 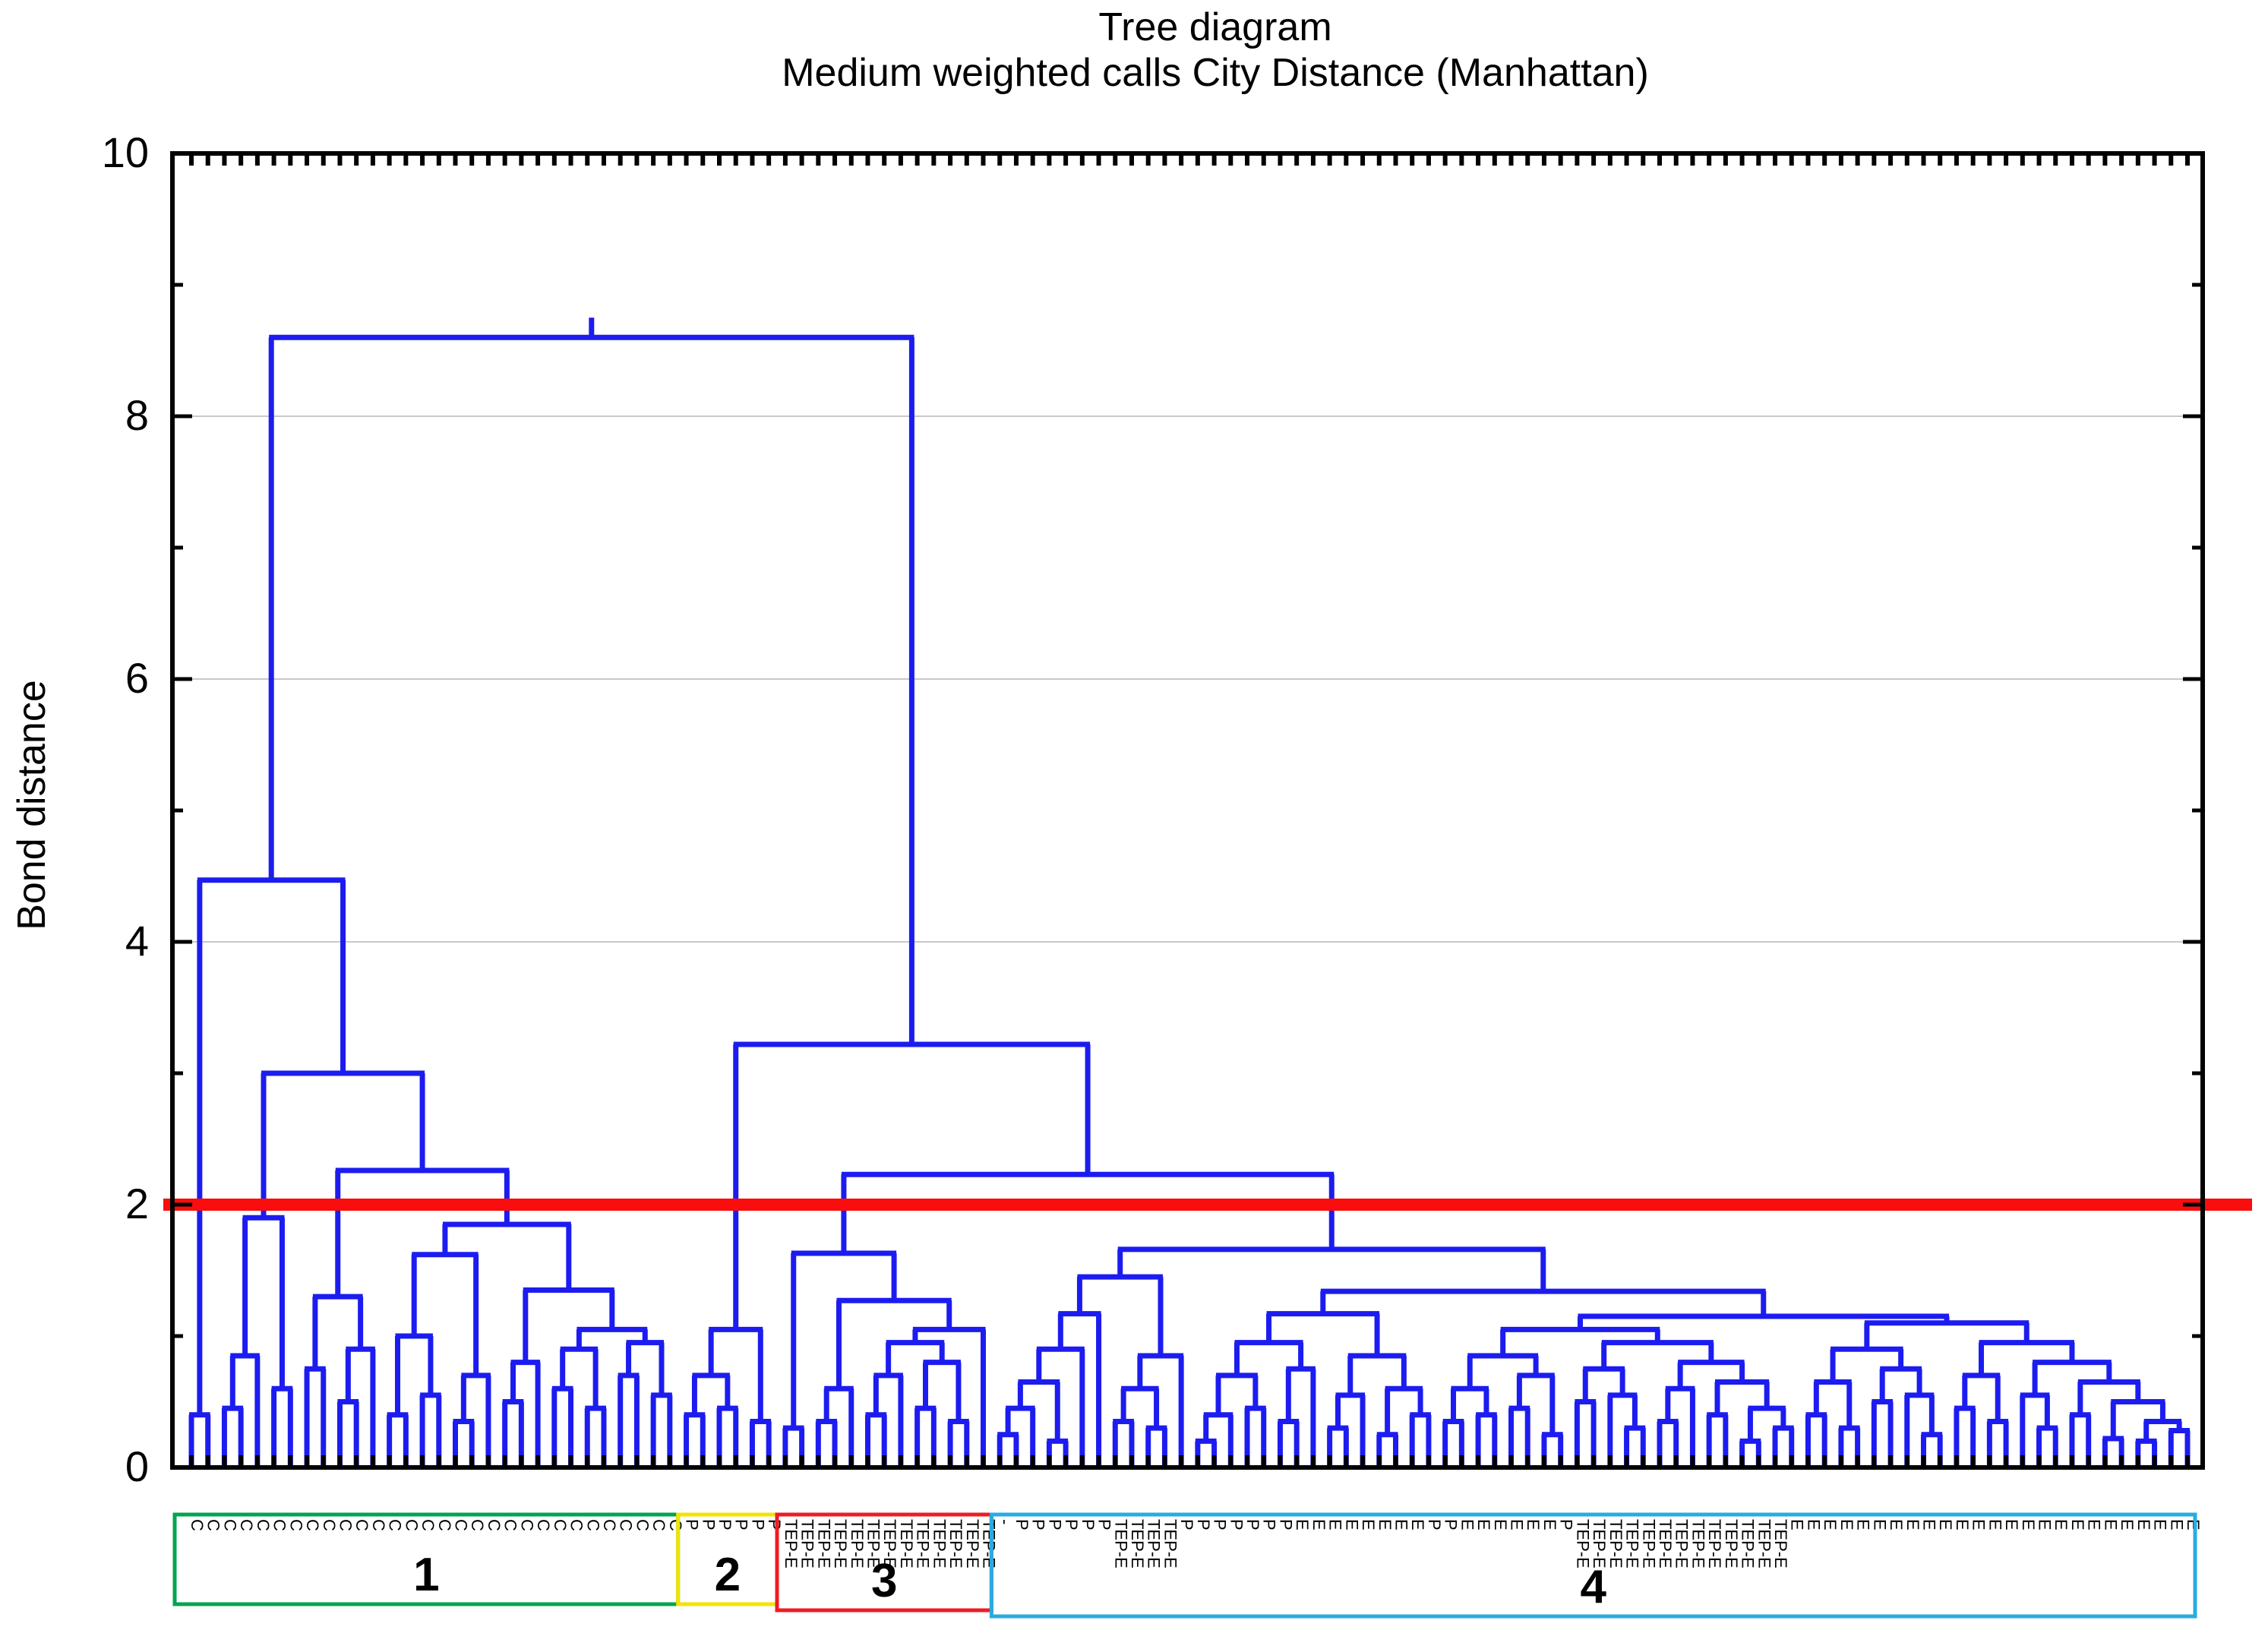 I want to click on cluster-number-4: 4, so click(x=1593, y=1587).